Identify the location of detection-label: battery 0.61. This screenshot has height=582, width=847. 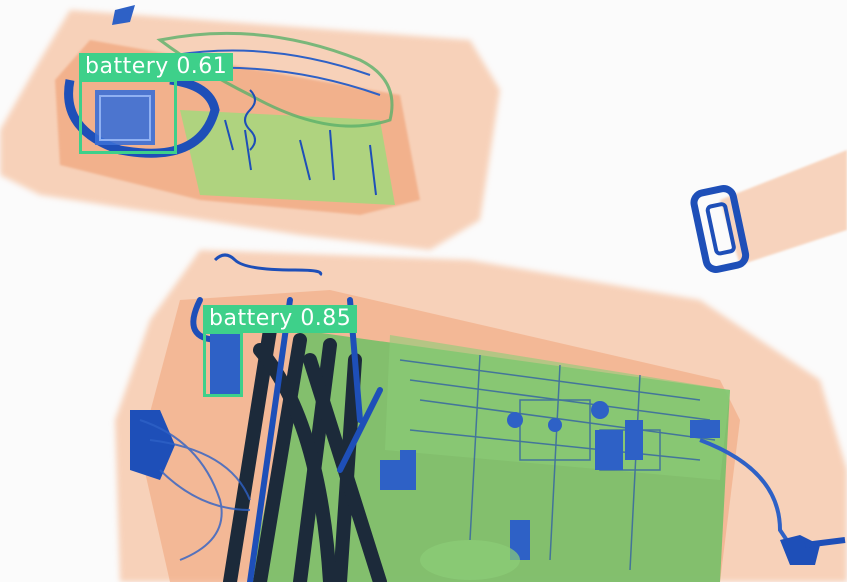
(156, 67).